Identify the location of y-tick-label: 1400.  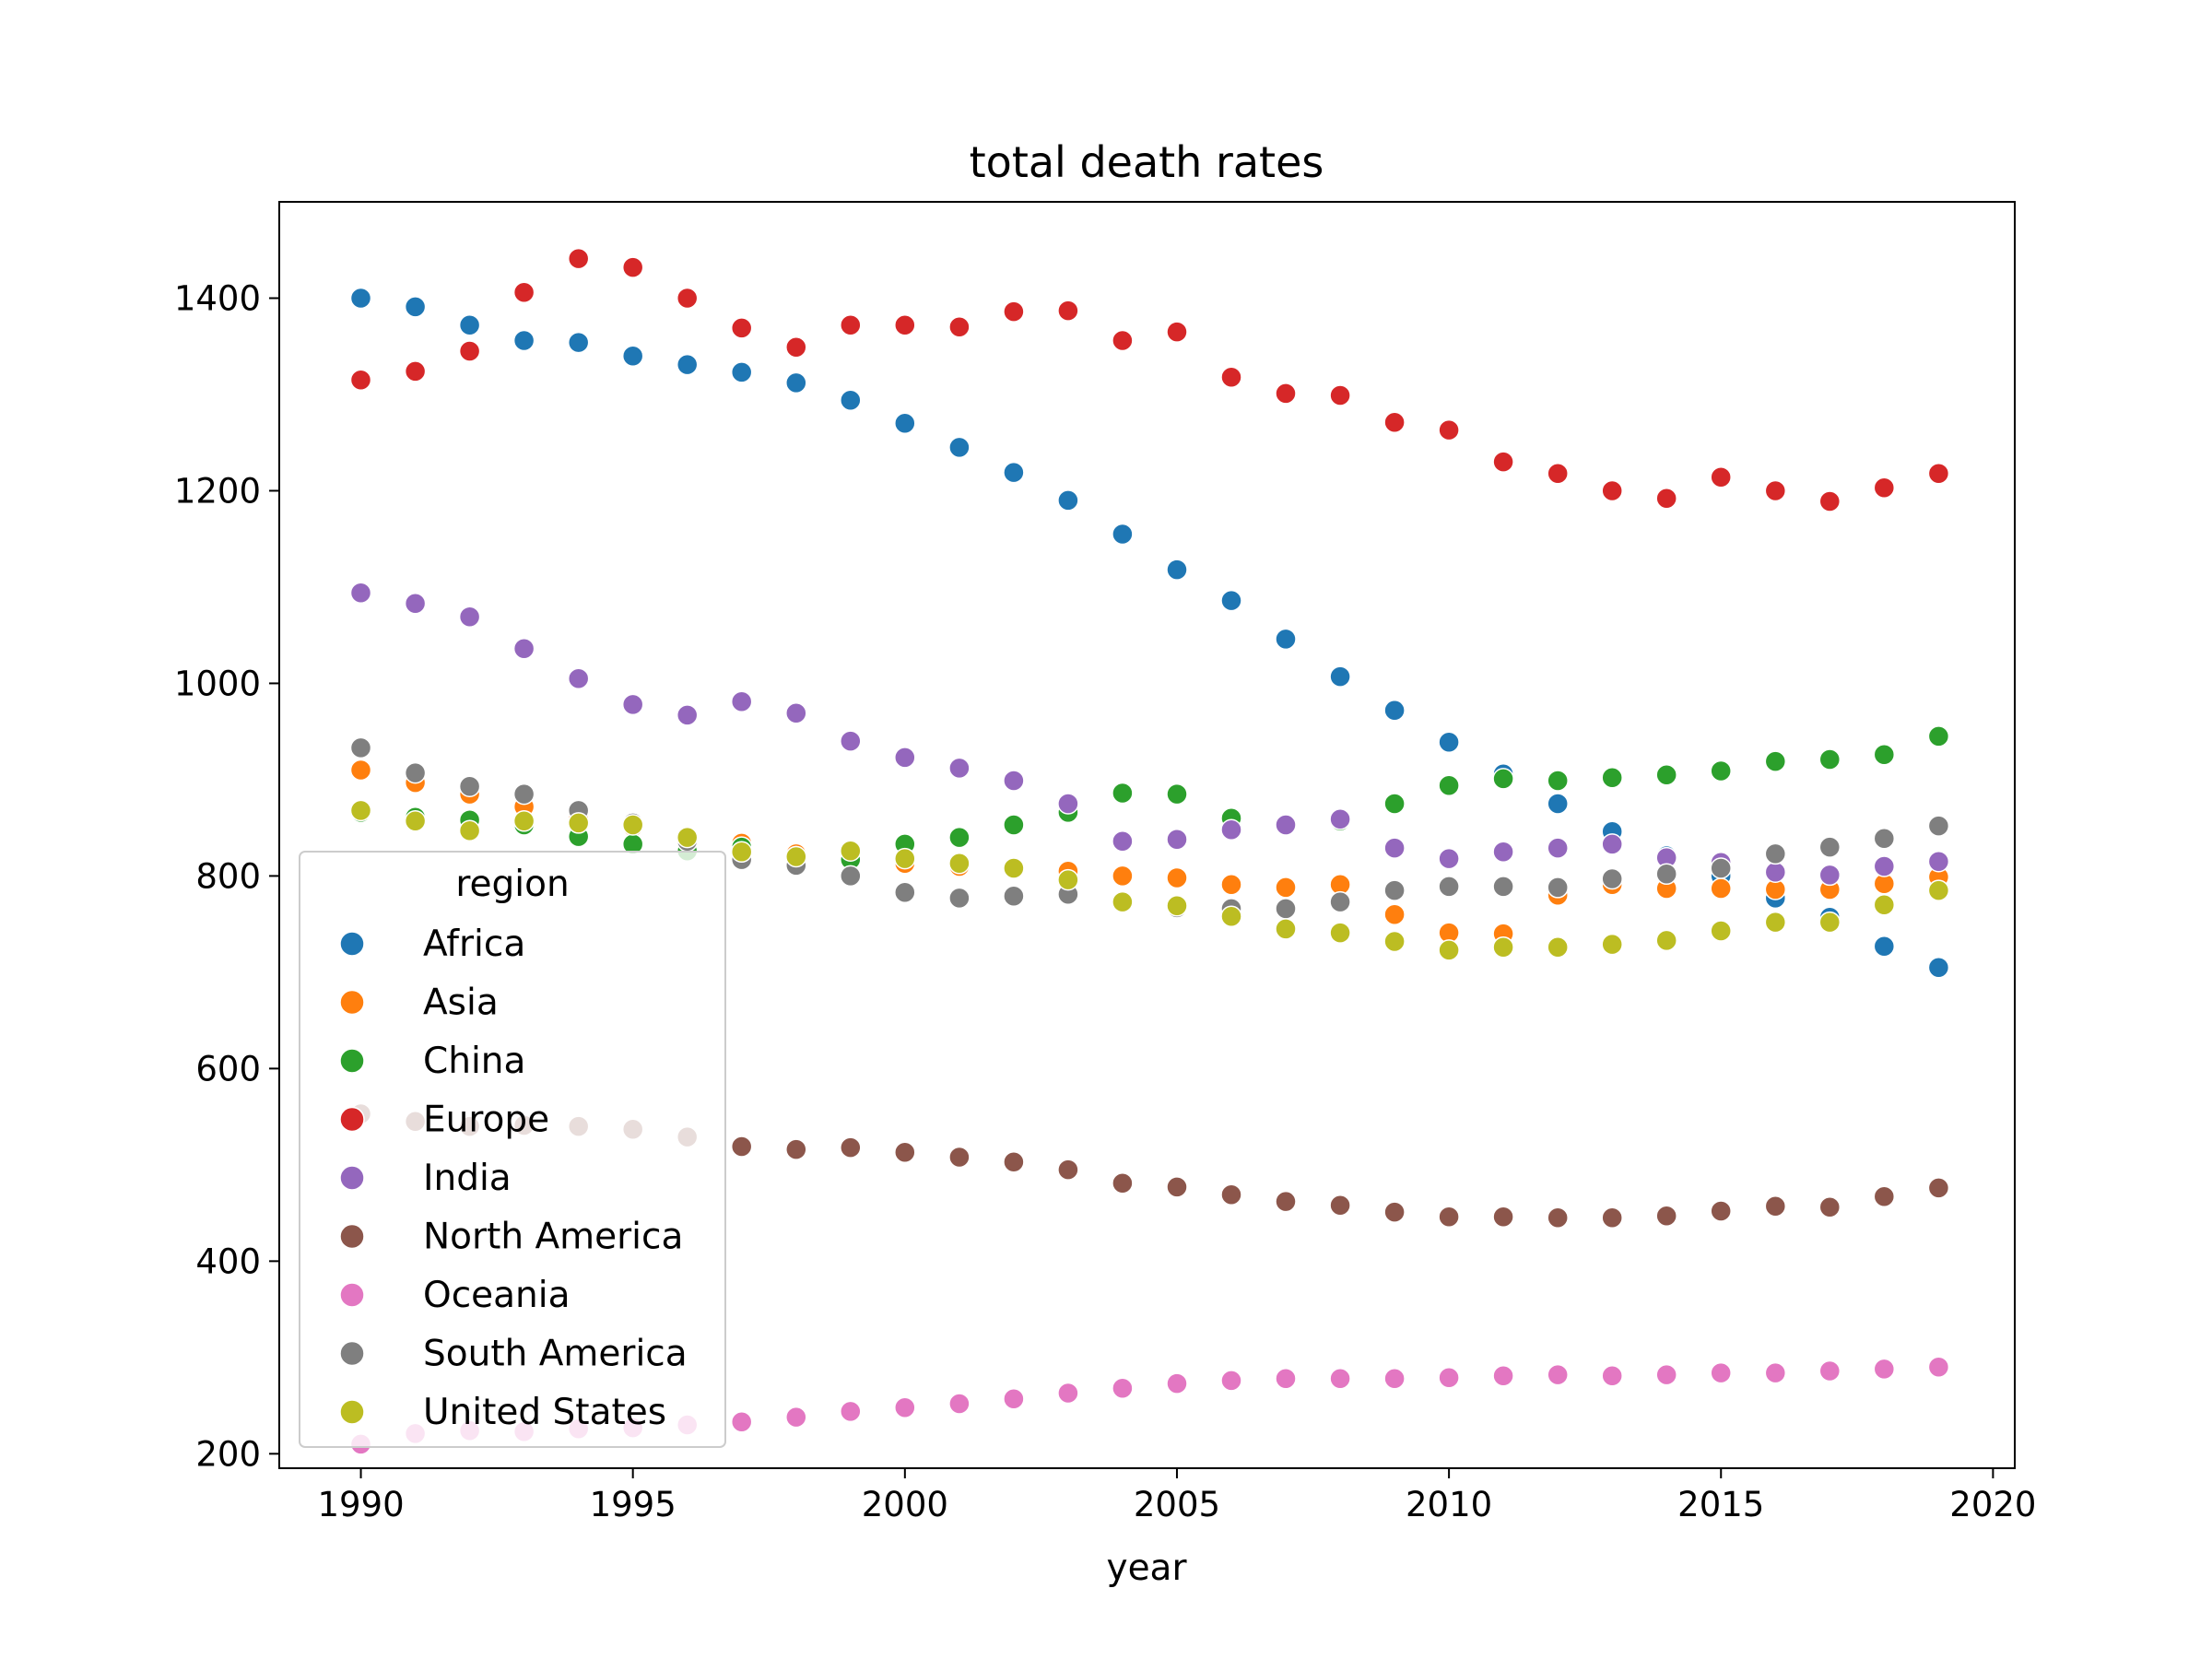
(217, 298).